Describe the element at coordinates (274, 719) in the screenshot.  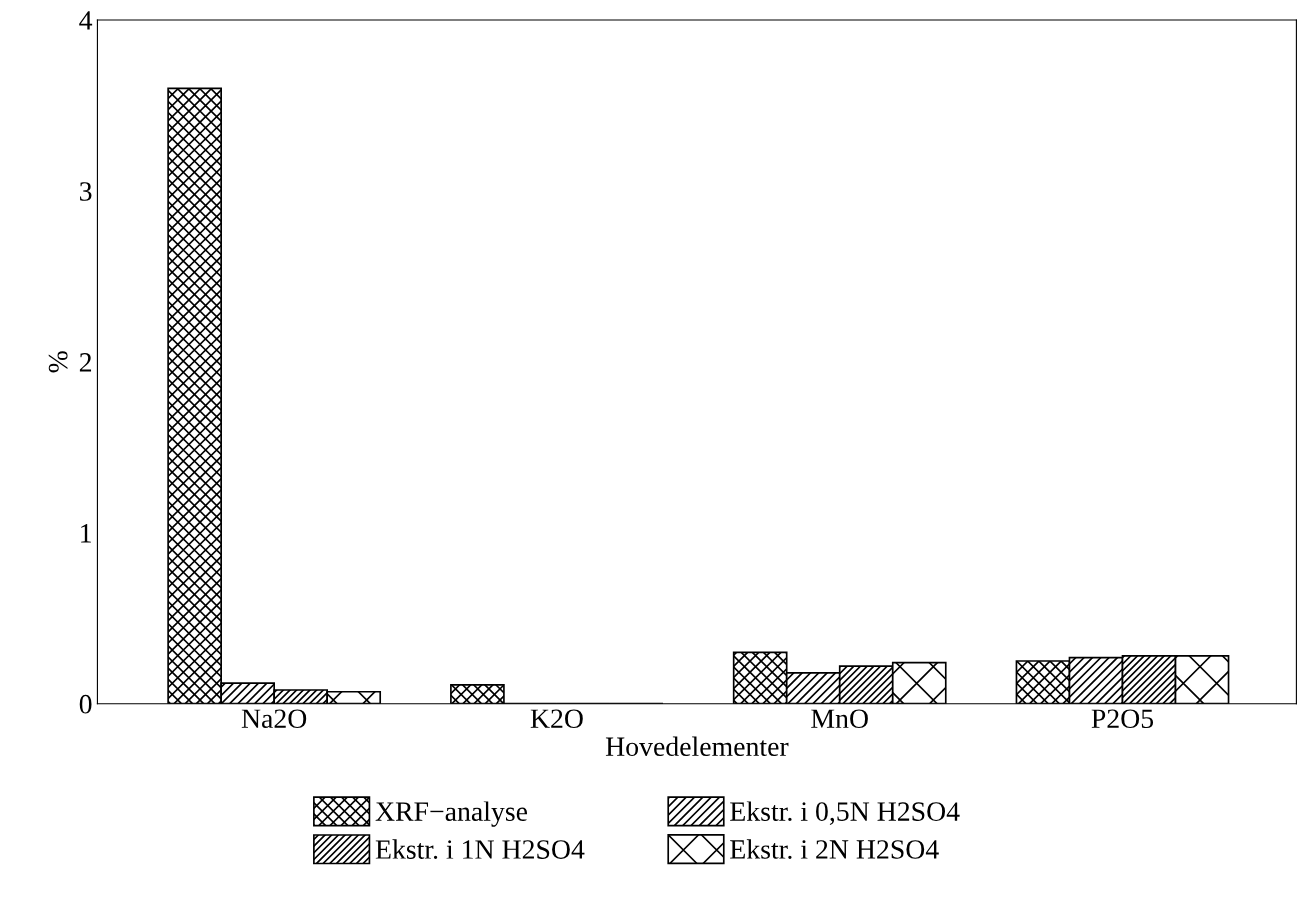
I see `x-tick-label: Na2O` at that location.